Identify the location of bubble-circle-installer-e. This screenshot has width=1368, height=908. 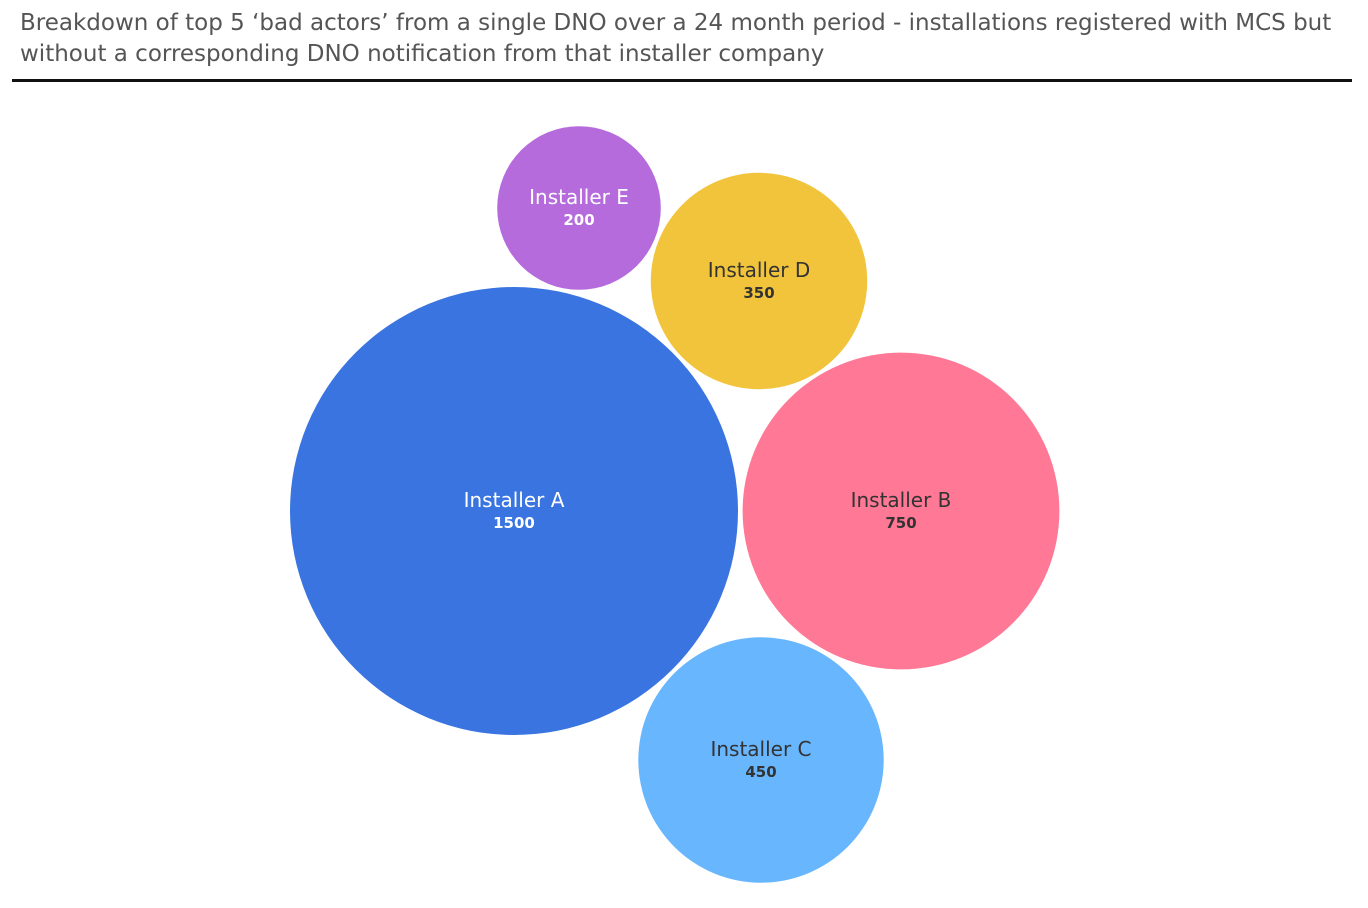
(579, 208).